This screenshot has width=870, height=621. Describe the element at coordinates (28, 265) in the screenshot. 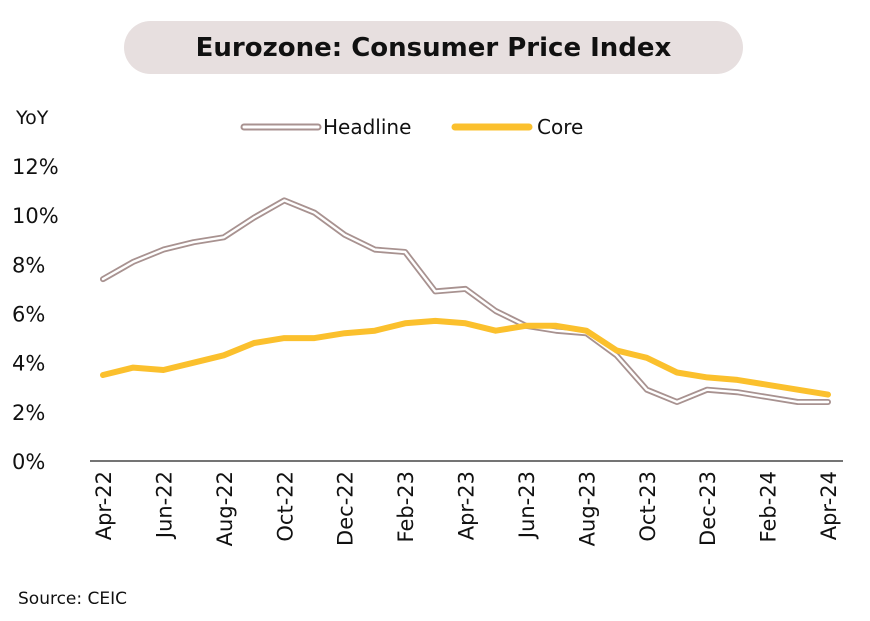

I see `y-tick-label: 8%` at that location.